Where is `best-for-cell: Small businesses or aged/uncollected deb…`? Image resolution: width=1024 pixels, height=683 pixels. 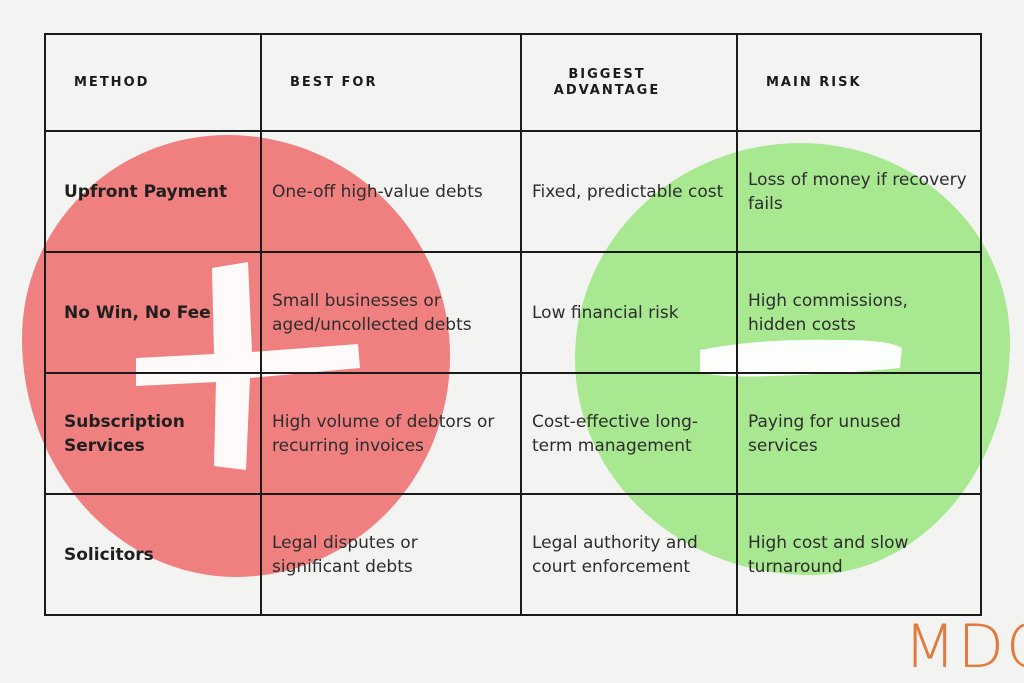
best-for-cell: Small businesses or aged/uncollected deb… is located at coordinates (391, 312).